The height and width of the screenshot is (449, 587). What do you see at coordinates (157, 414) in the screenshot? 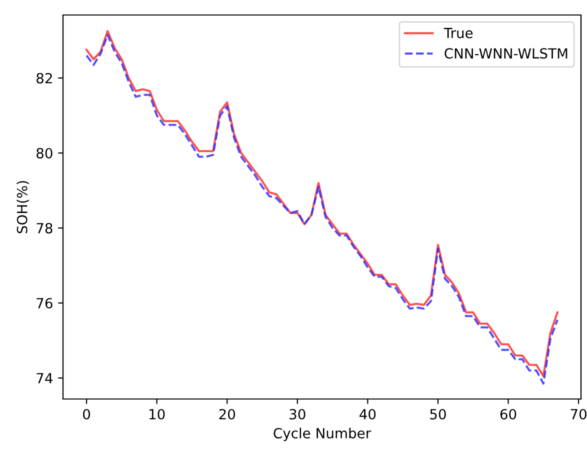
I see `x-tick-label: 10` at bounding box center [157, 414].